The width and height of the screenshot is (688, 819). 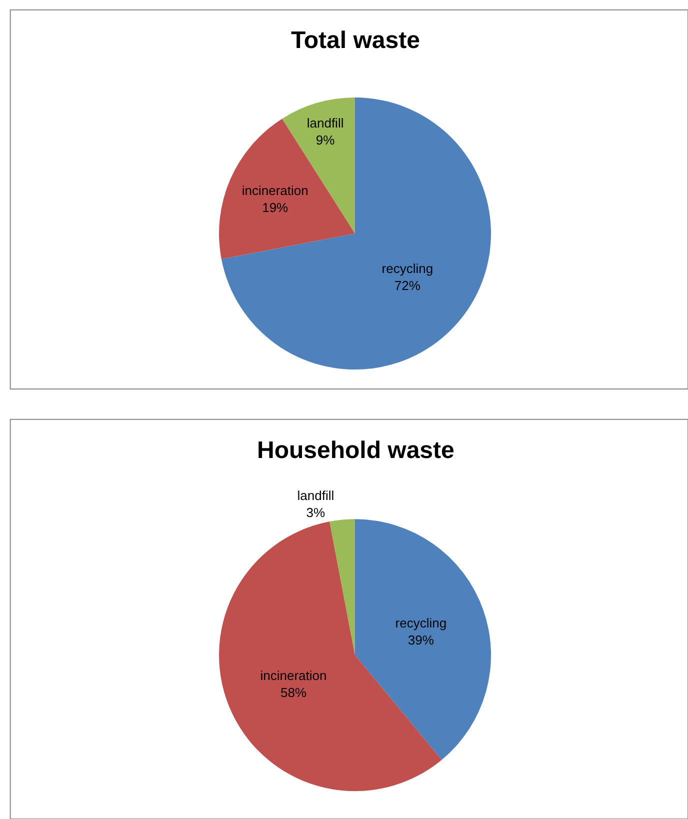 What do you see at coordinates (355, 450) in the screenshot?
I see `chart-title: Household waste` at bounding box center [355, 450].